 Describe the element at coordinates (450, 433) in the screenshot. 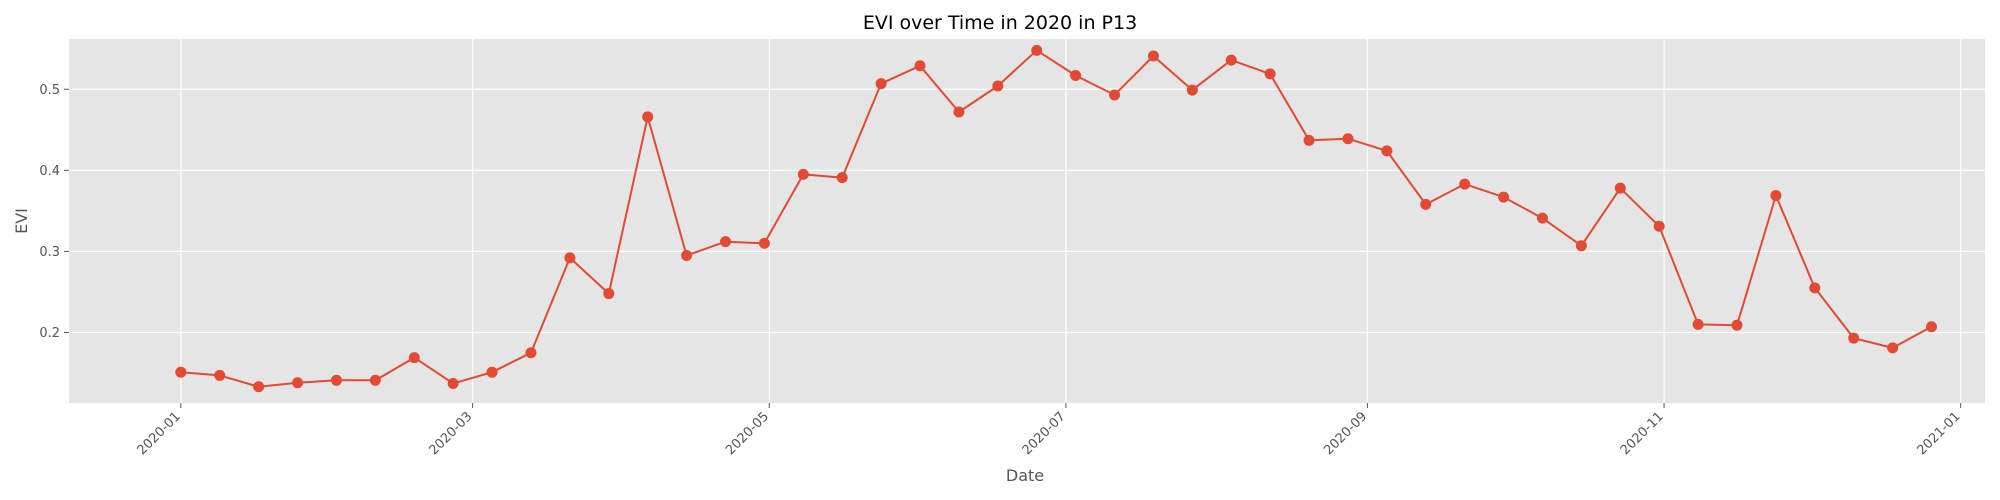

I see `x-tick-label: 2020-03` at that location.